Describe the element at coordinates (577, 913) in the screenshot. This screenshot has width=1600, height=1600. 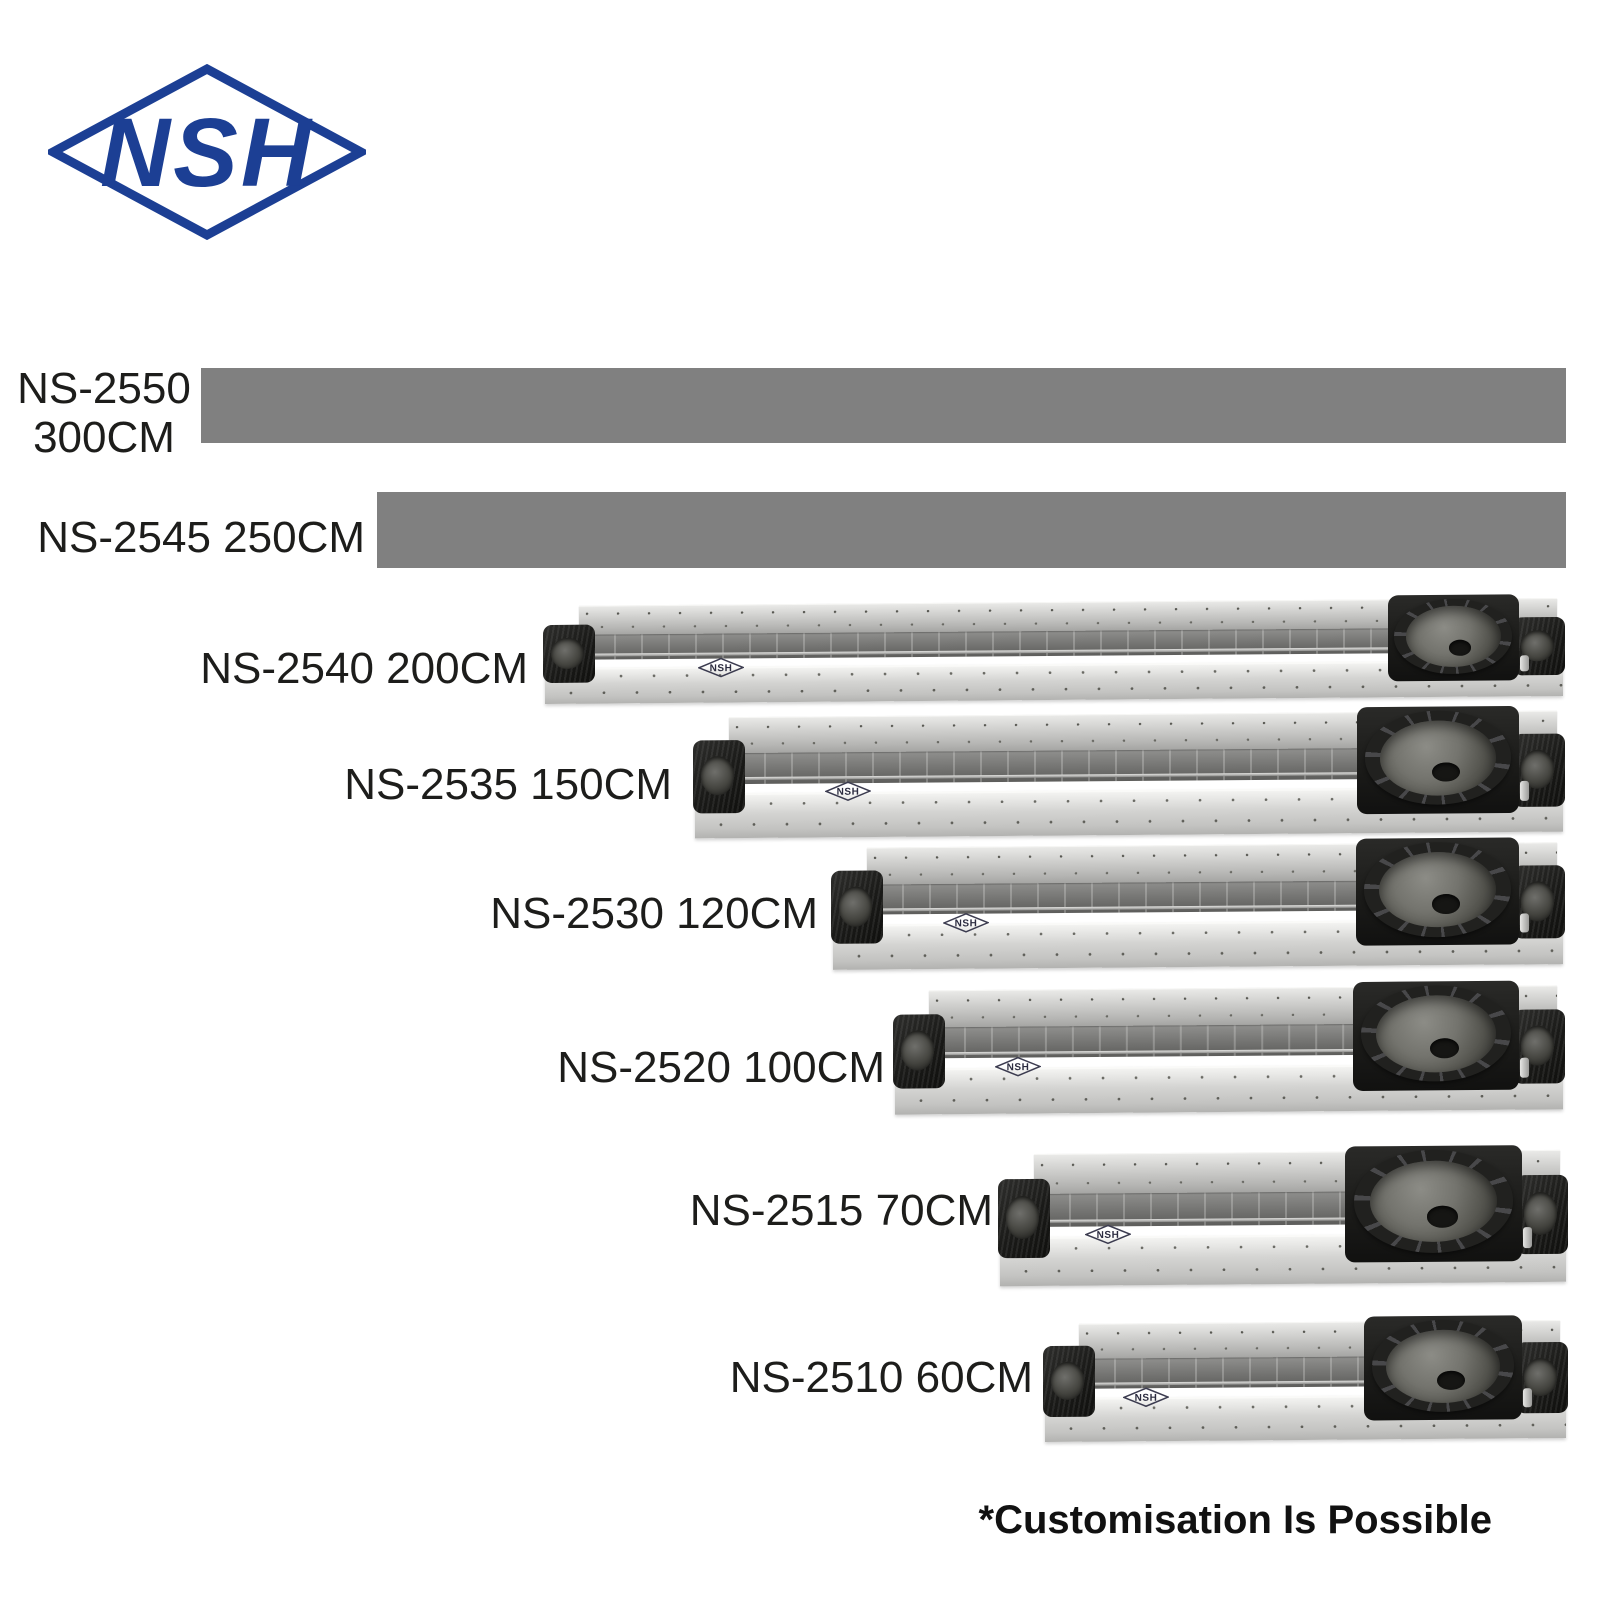
I see `model-text: NS-2530` at that location.